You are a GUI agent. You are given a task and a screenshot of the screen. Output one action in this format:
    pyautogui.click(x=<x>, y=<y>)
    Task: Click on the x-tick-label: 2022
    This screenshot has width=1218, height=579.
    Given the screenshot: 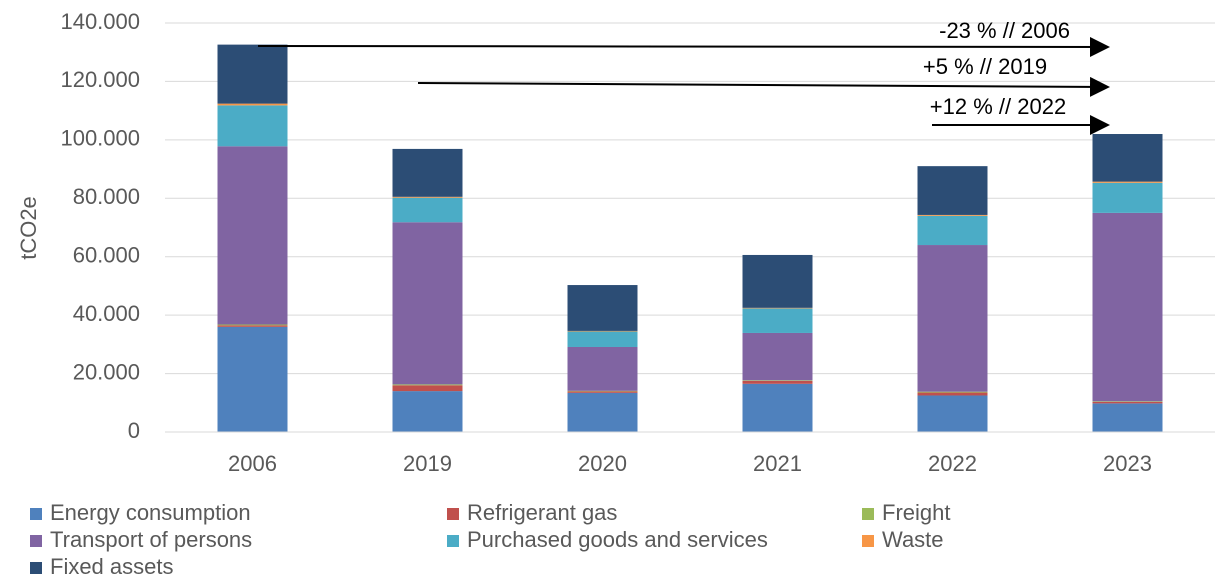 What is the action you would take?
    pyautogui.click(x=952, y=463)
    